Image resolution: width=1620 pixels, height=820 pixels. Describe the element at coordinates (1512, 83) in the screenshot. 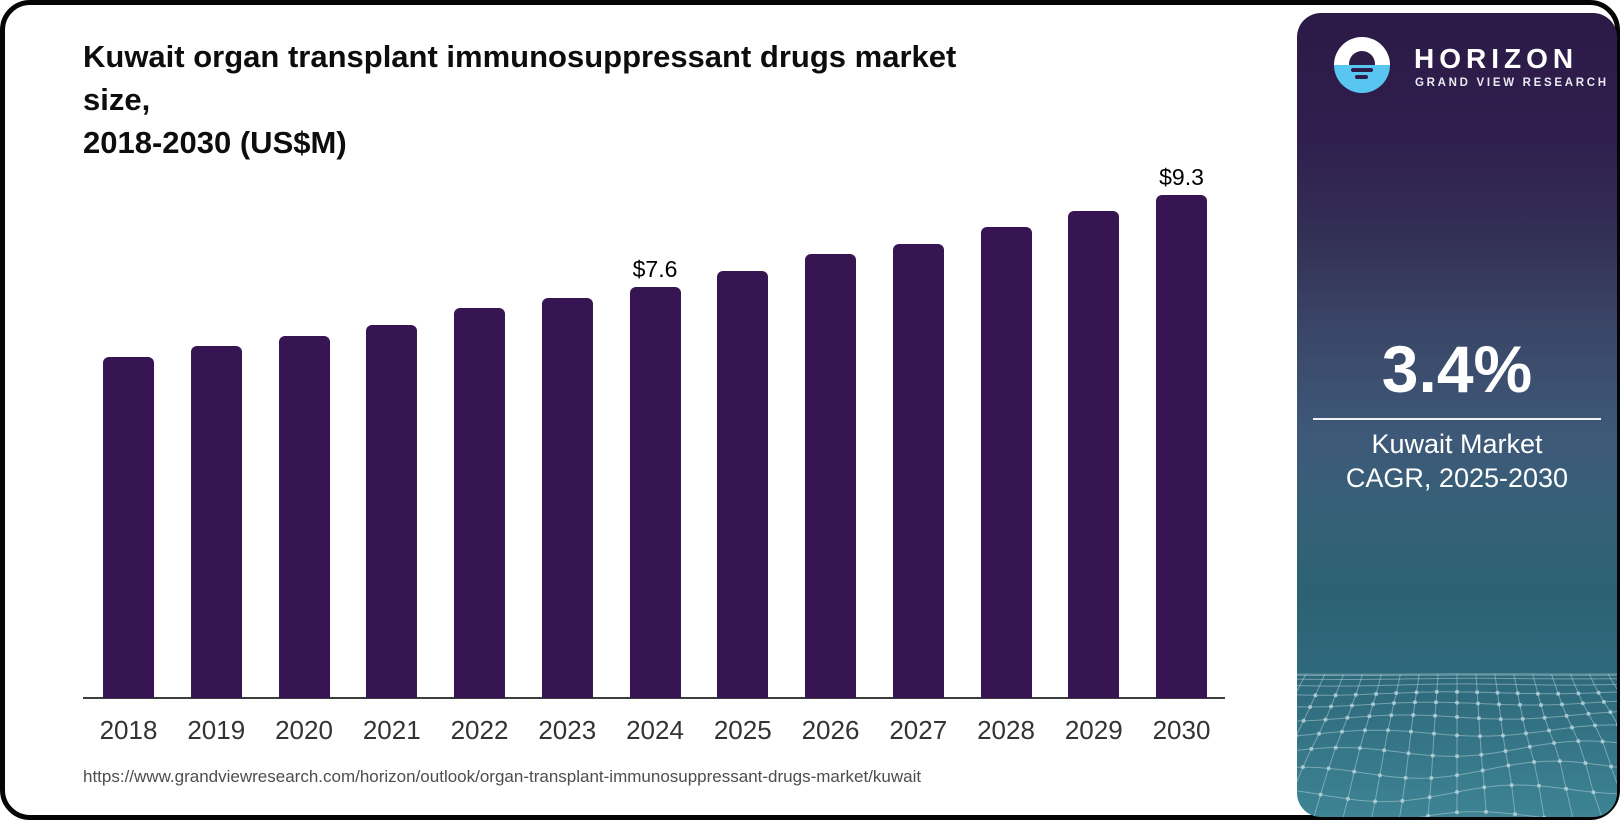

I see `brand-subtitle: GRAND VIEW RESEARCH` at that location.